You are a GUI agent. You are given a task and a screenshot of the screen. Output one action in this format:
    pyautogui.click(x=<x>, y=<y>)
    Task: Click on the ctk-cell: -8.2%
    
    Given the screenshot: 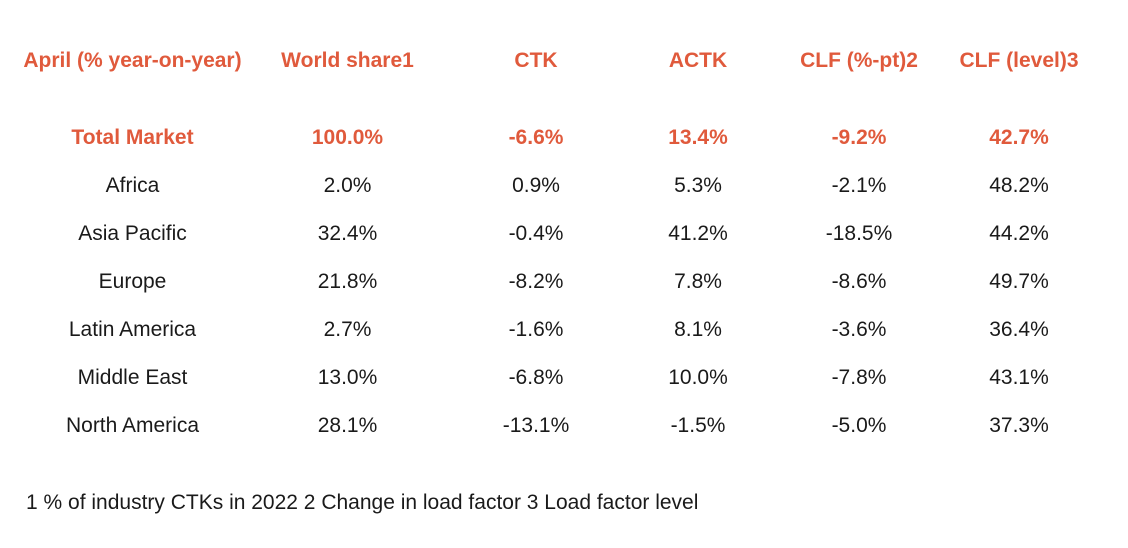 What is the action you would take?
    pyautogui.click(x=536, y=281)
    